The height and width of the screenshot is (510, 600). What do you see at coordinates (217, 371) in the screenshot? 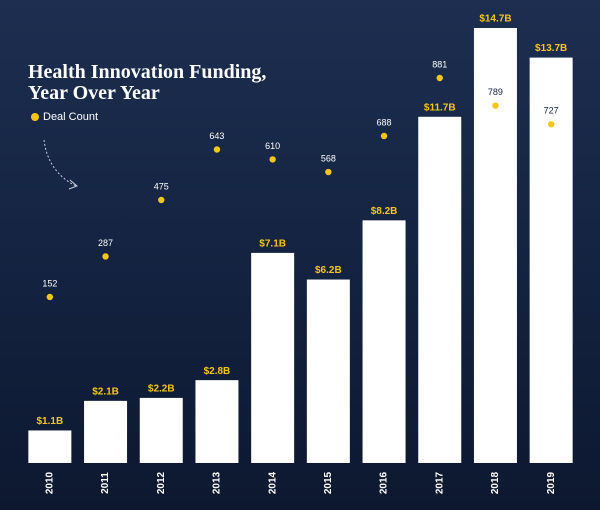
I see `bar-value-label: $2.8B` at bounding box center [217, 371].